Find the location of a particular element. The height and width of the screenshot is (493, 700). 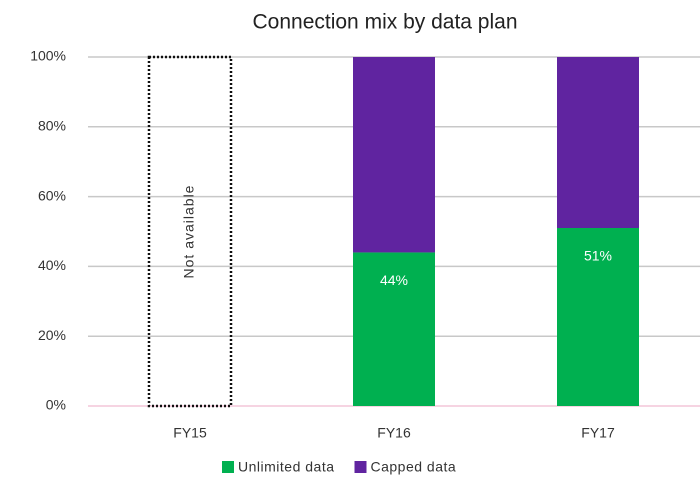

y-tick-label: 0% is located at coordinates (56, 405).